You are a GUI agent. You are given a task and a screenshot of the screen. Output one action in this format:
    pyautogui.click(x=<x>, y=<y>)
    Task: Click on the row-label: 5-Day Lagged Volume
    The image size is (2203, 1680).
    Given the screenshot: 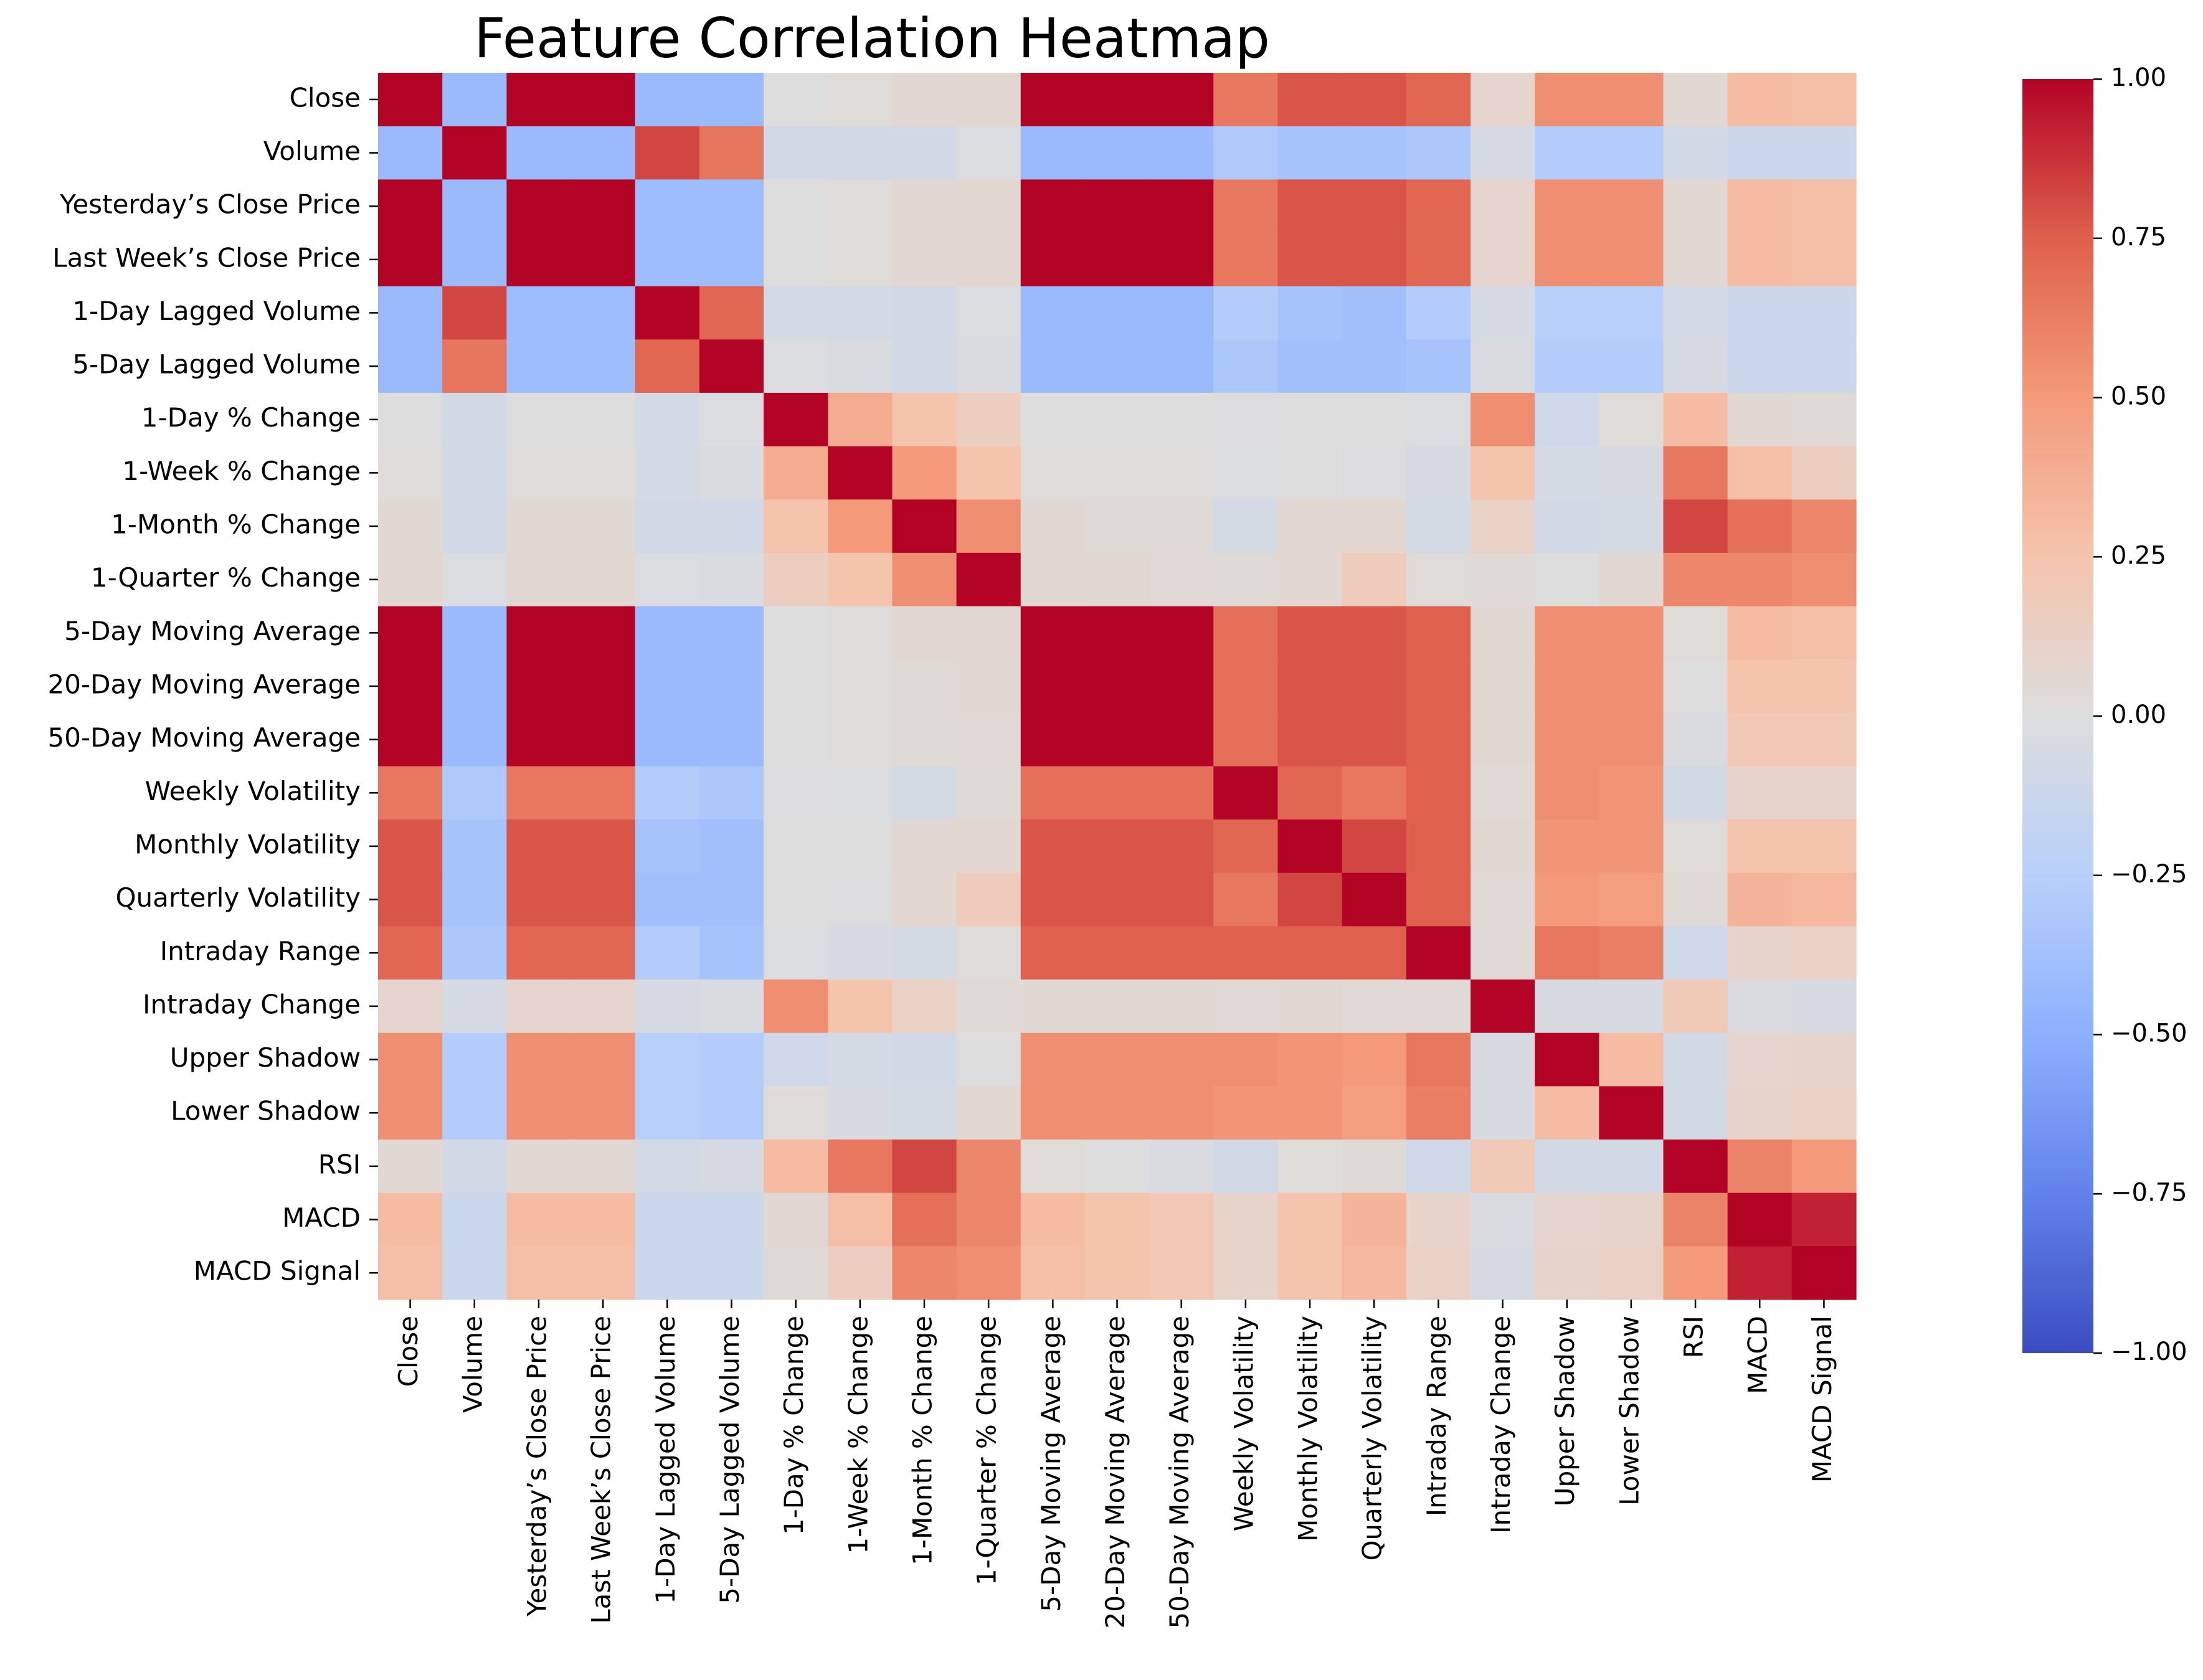 What is the action you would take?
    pyautogui.click(x=216, y=365)
    